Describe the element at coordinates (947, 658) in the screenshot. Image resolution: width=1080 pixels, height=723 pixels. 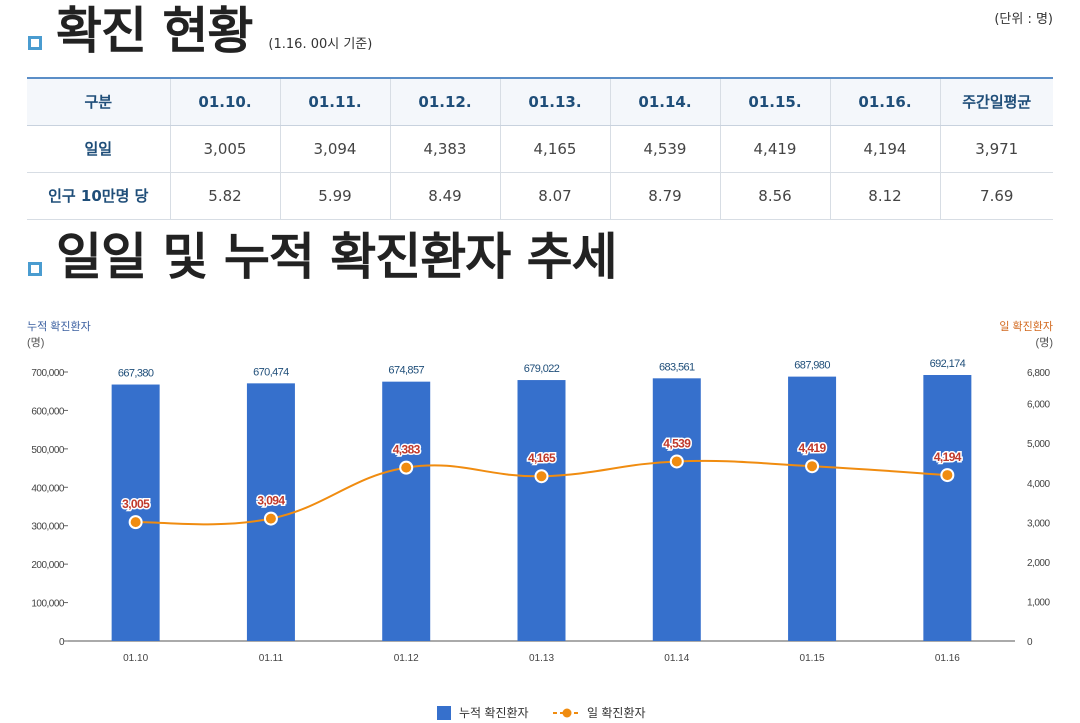
I see `x-tick-label: 01.16` at that location.